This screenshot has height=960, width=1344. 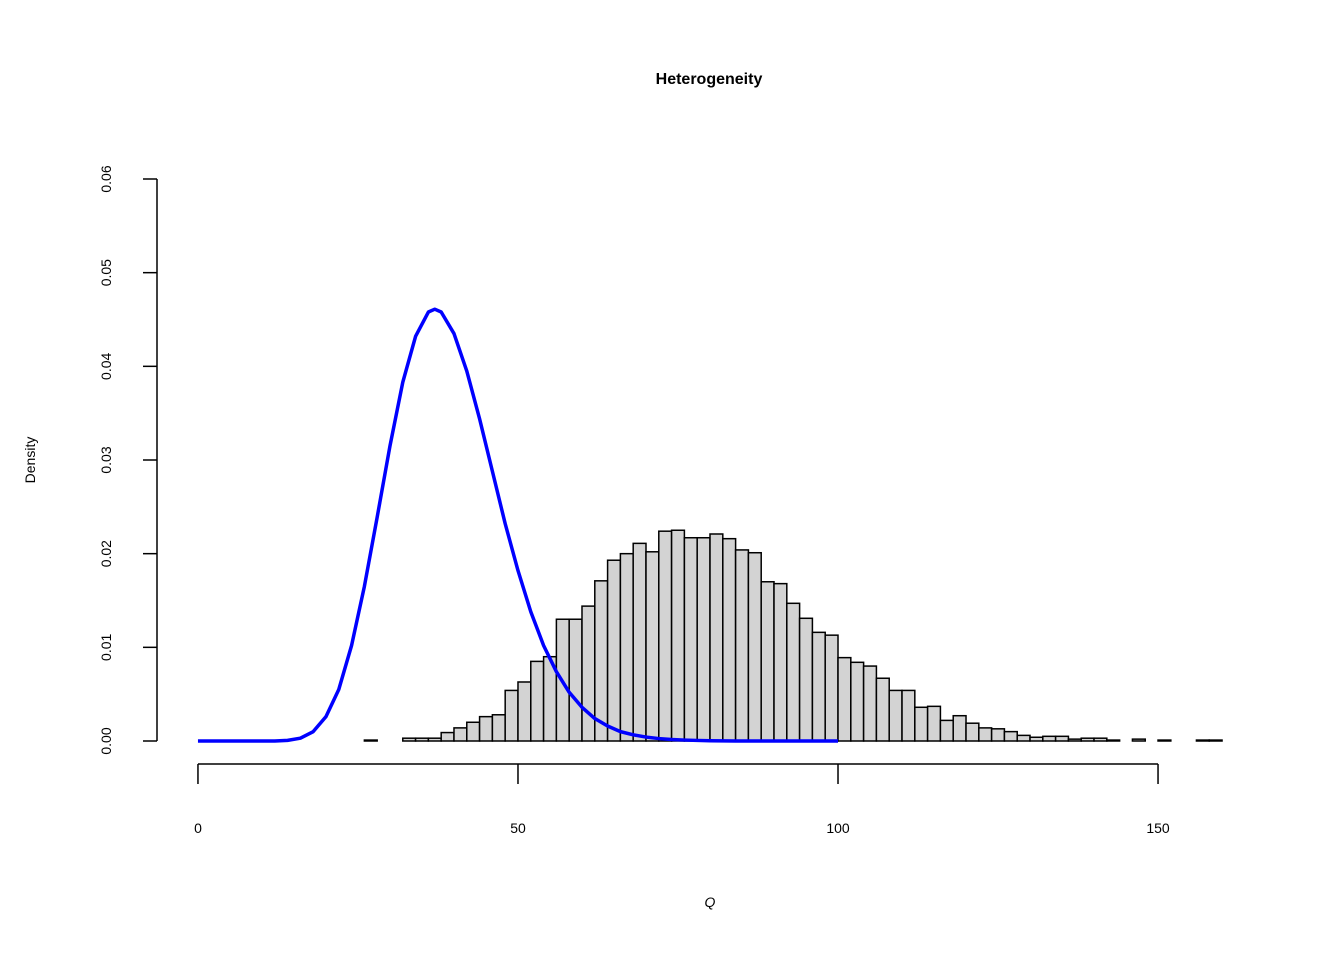 I want to click on y-tick-label: 0.04, so click(x=106, y=365).